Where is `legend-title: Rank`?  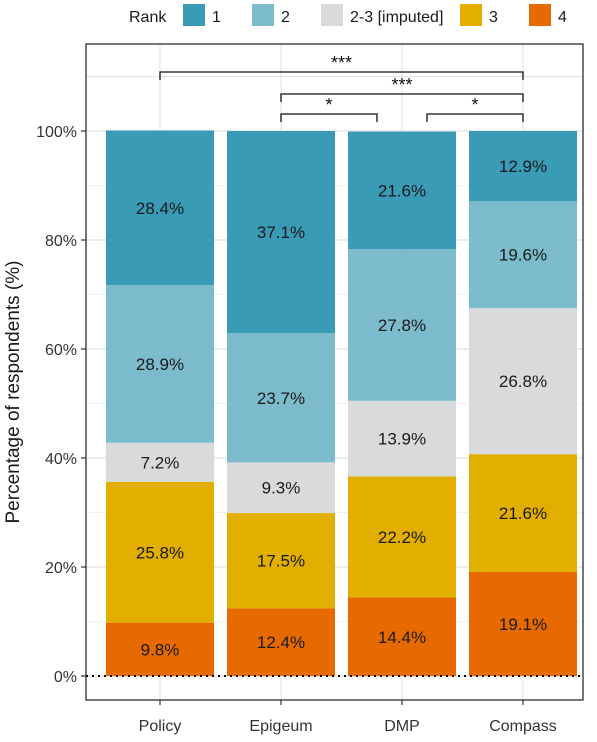
legend-title: Rank is located at coordinates (148, 17).